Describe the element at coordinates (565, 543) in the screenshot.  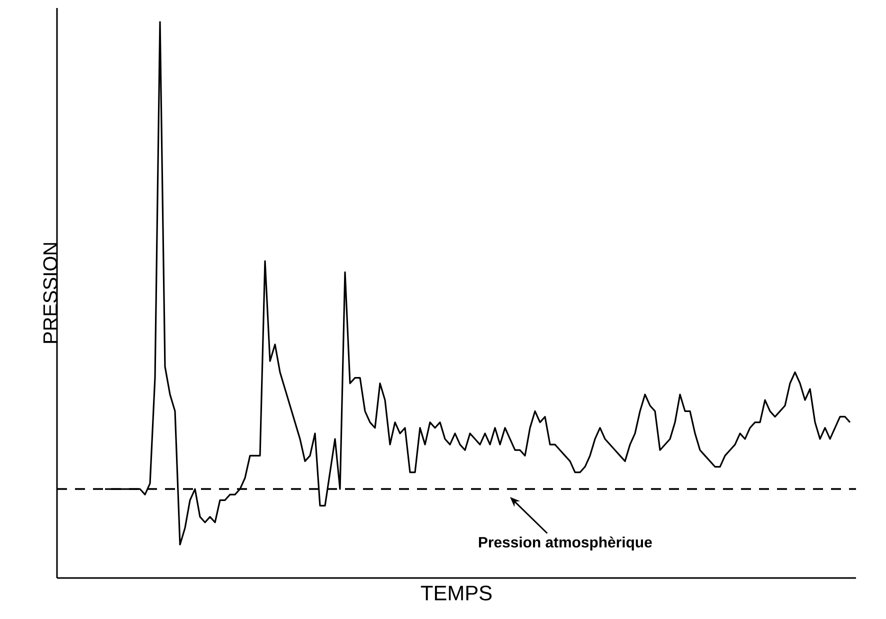
I see `legend-label: Pression atmosphèrique` at that location.